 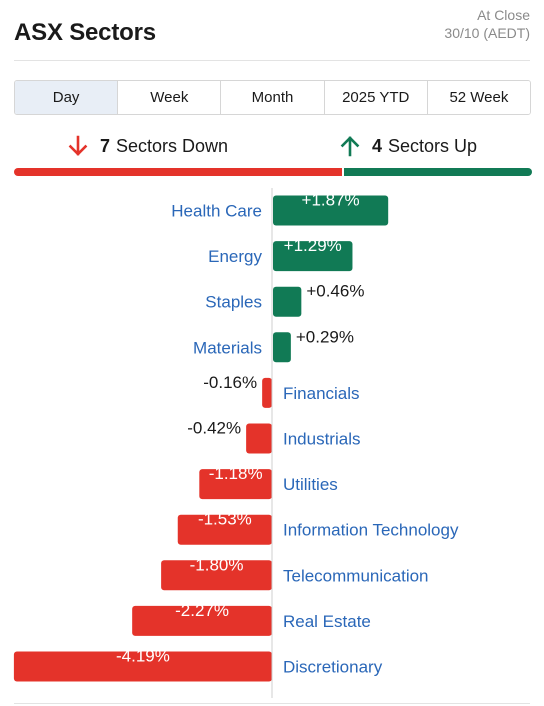 What do you see at coordinates (143, 656) in the screenshot?
I see `value-label-discretionary: -4.19%` at bounding box center [143, 656].